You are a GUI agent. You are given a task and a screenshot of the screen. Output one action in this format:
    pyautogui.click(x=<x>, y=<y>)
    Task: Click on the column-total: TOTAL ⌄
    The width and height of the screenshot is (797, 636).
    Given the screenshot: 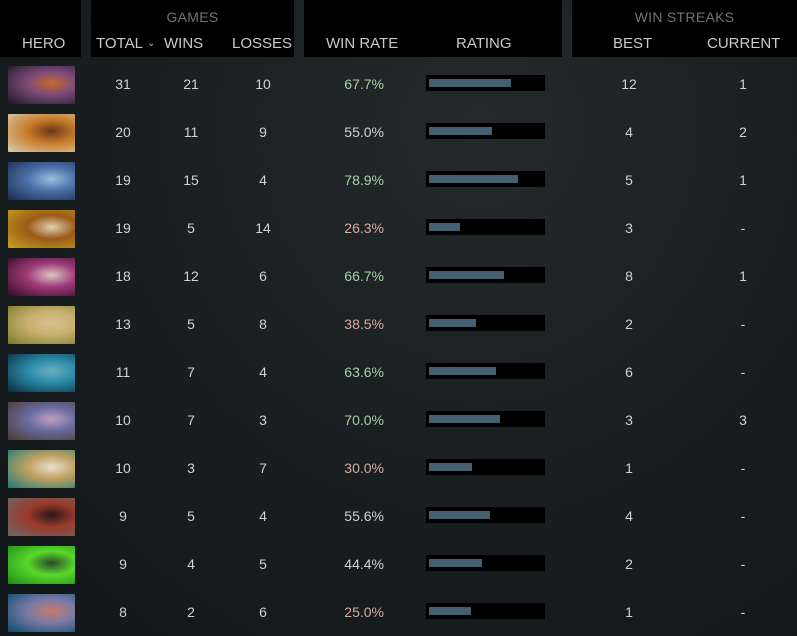 What is the action you would take?
    pyautogui.click(x=125, y=43)
    